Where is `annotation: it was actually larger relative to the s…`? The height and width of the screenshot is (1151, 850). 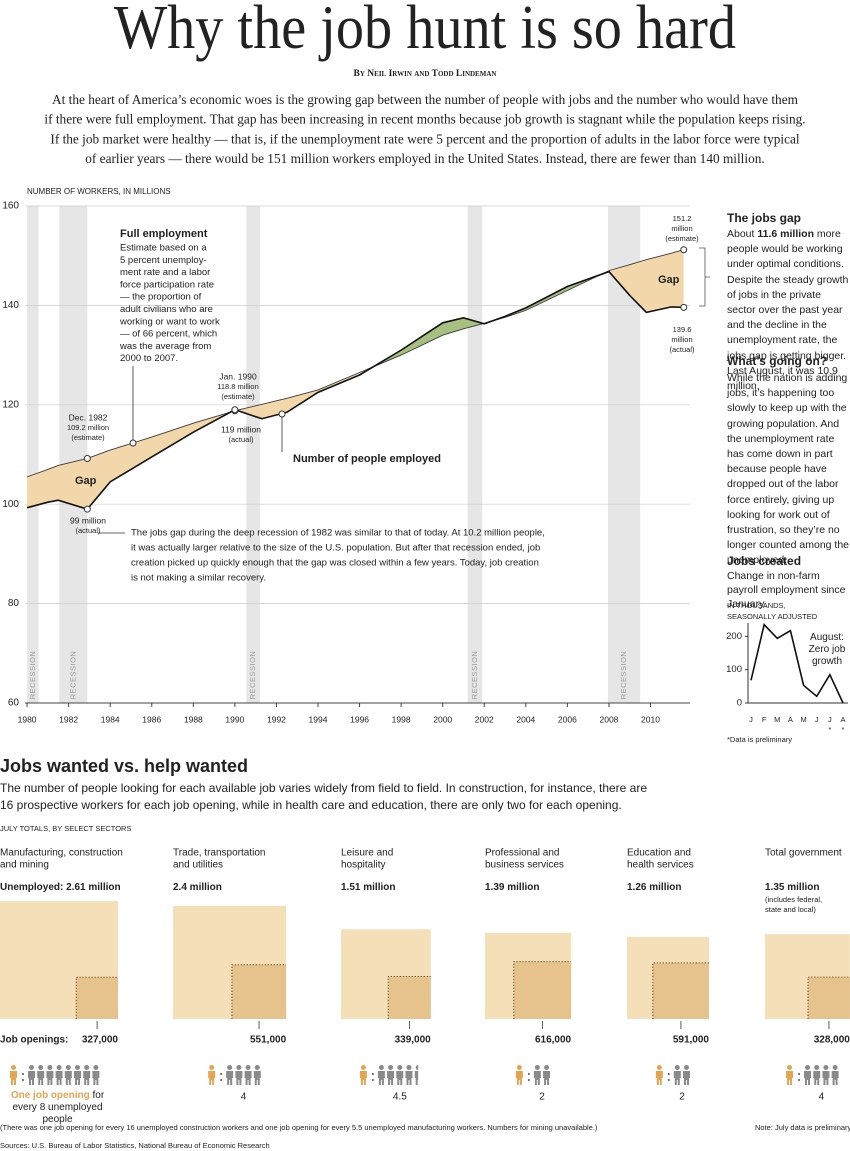 annotation: it was actually larger relative to the s… is located at coordinates (335, 548).